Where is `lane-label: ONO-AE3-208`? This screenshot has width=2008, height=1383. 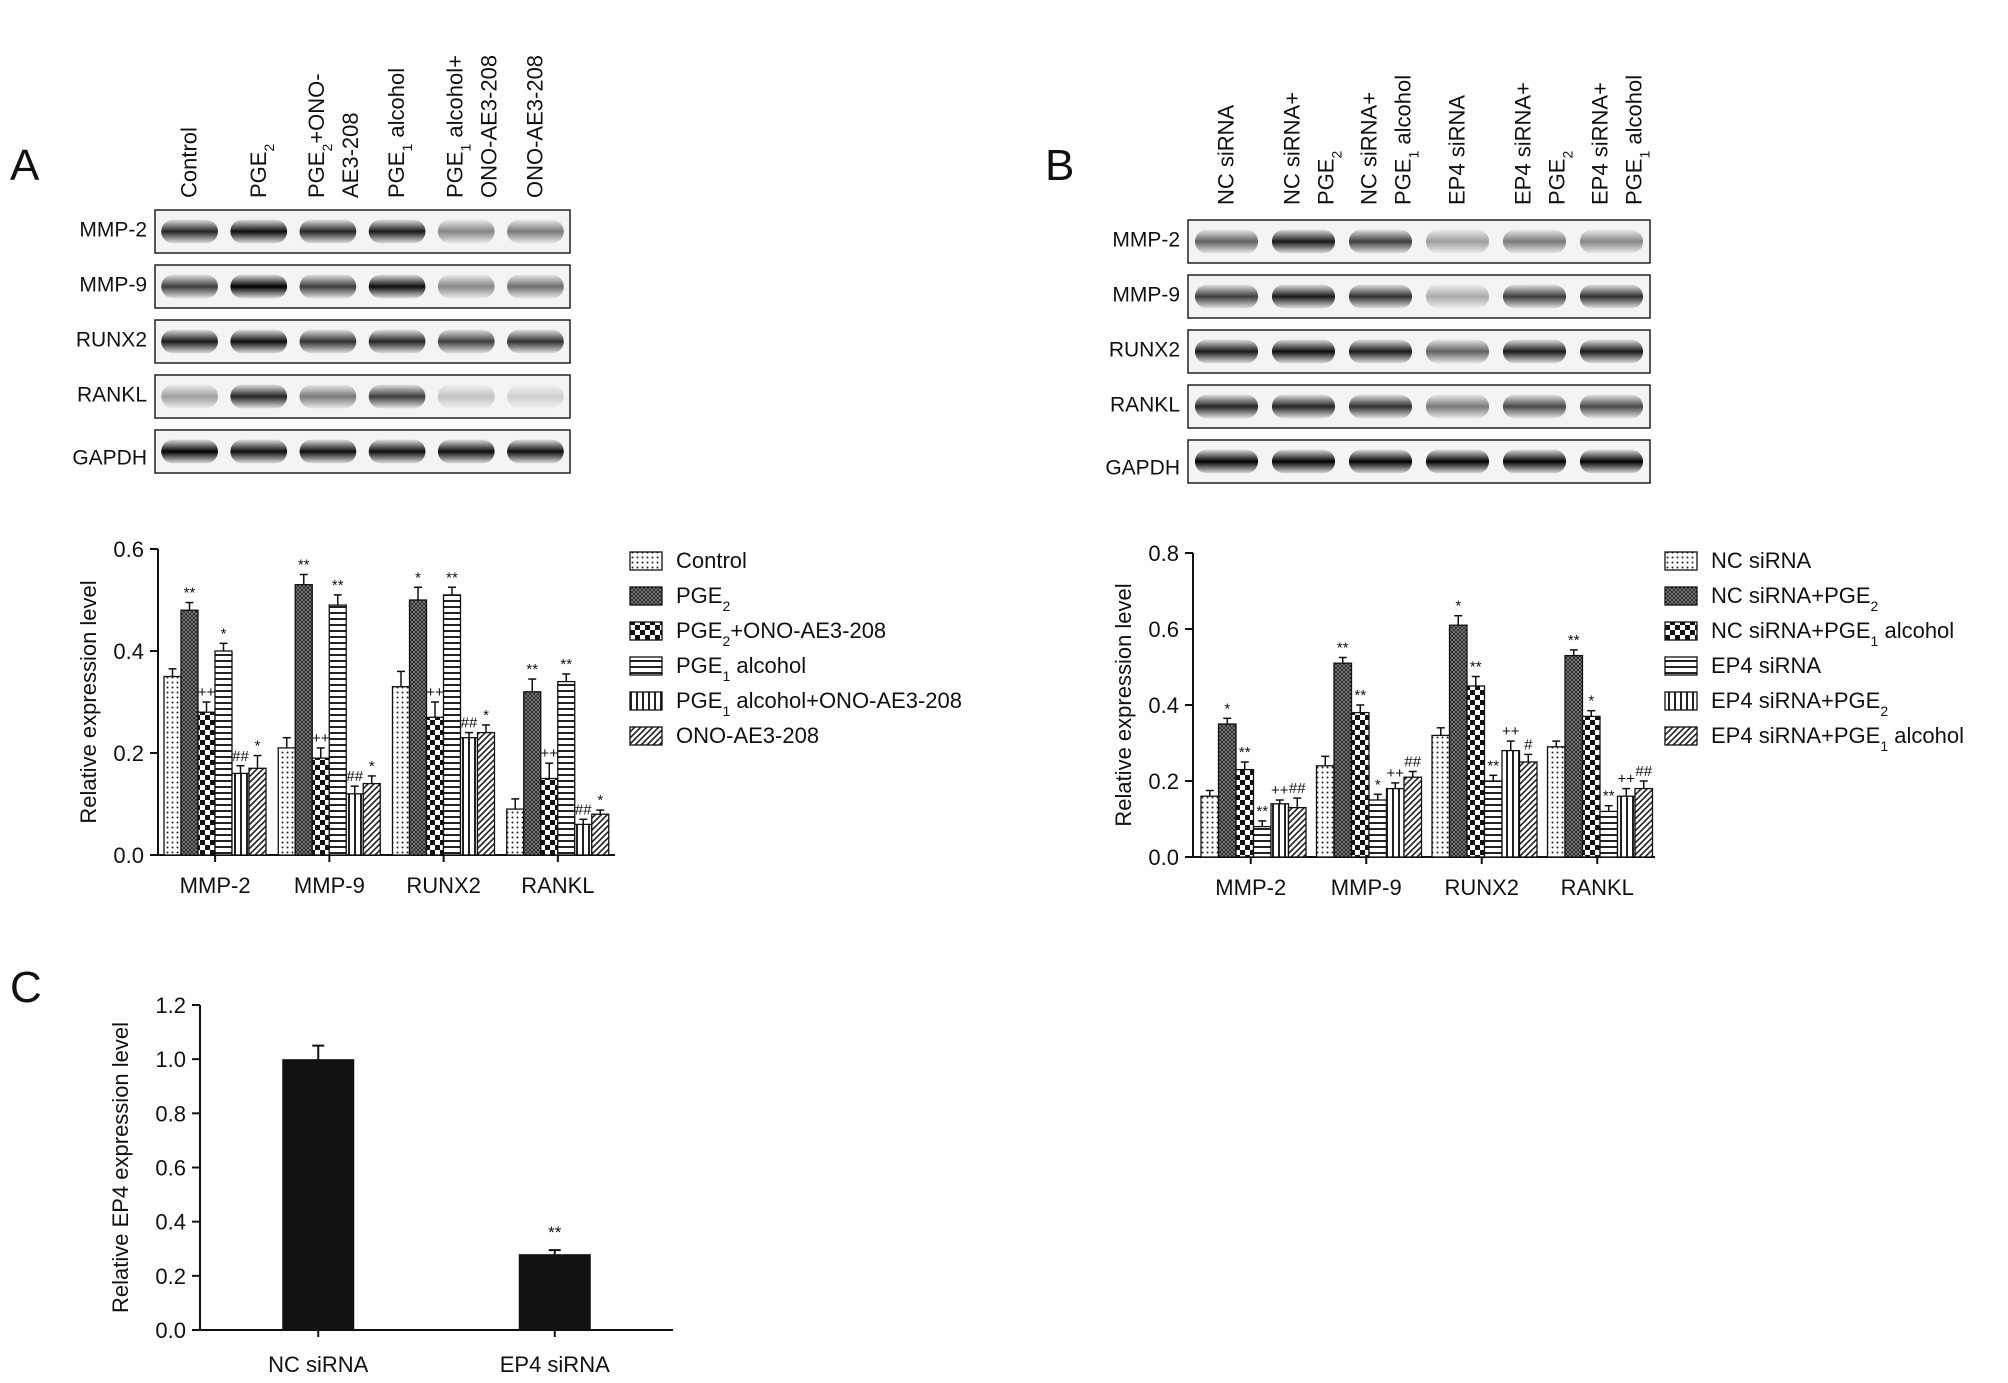 lane-label: ONO-AE3-208 is located at coordinates (534, 126).